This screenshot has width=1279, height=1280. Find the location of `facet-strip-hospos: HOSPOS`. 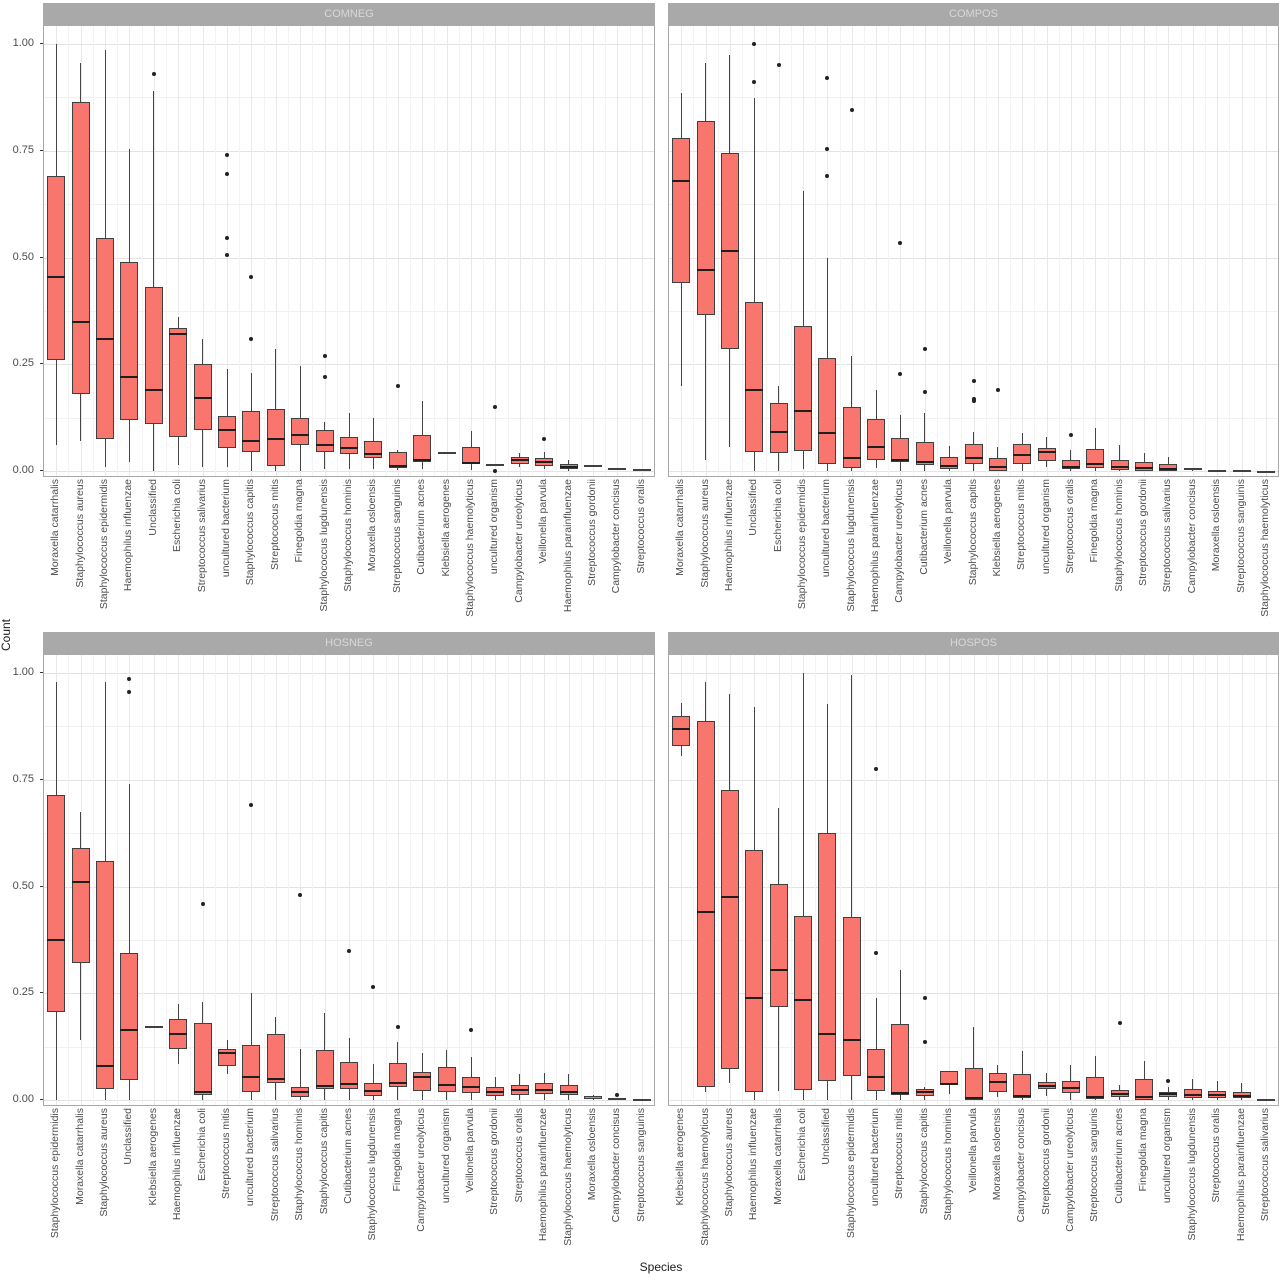

facet-strip-hospos: HOSPOS is located at coordinates (973, 643).